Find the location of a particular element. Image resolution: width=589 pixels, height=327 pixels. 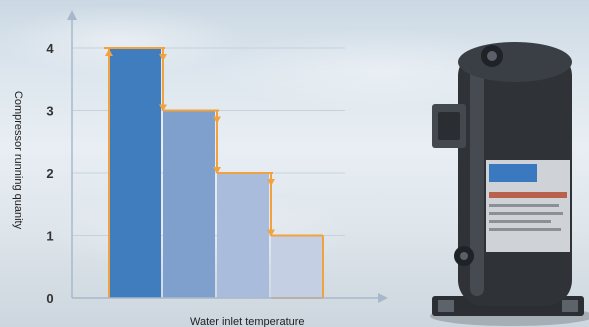

x-axis-label: Water inlet temperature is located at coordinates (247, 321).